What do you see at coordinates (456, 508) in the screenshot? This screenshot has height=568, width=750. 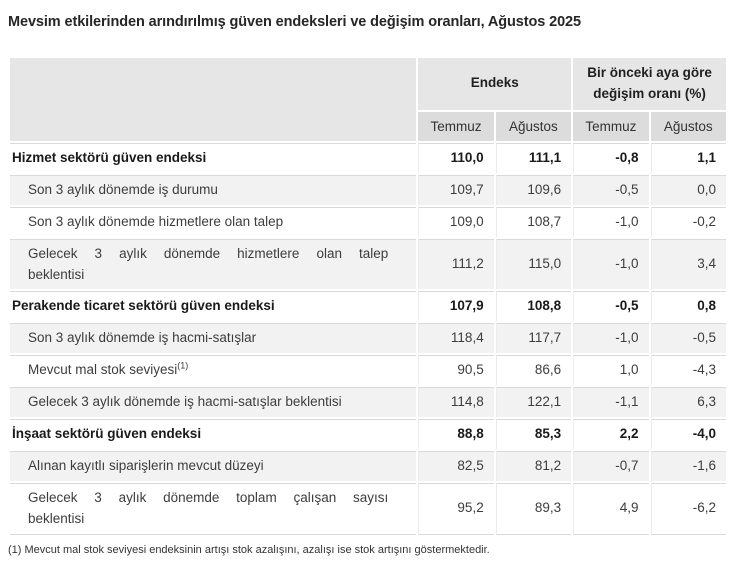 I see `value-cell: 95,2` at bounding box center [456, 508].